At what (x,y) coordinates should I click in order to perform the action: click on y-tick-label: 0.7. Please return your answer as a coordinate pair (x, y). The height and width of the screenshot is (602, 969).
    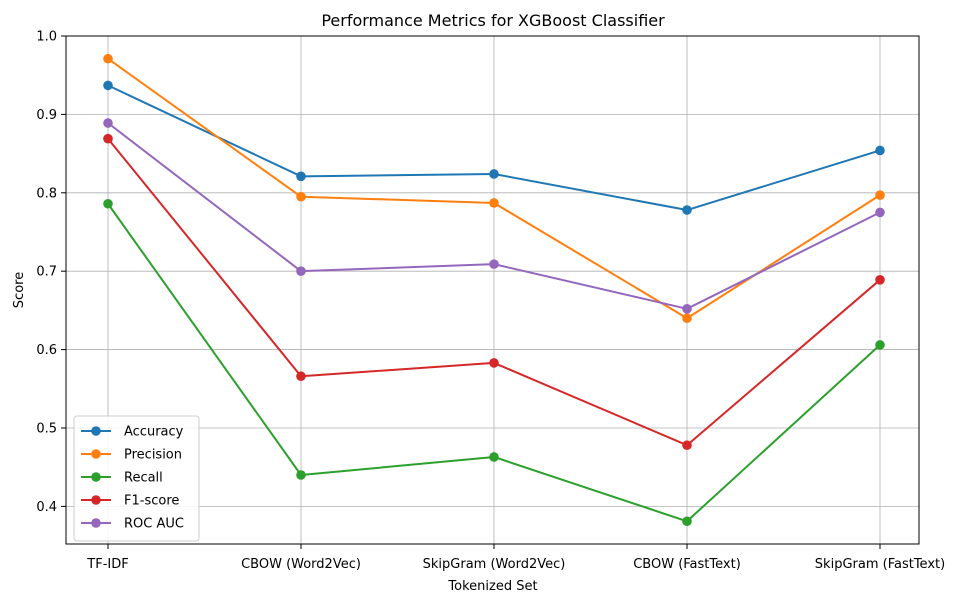
    Looking at the image, I should click on (46, 272).